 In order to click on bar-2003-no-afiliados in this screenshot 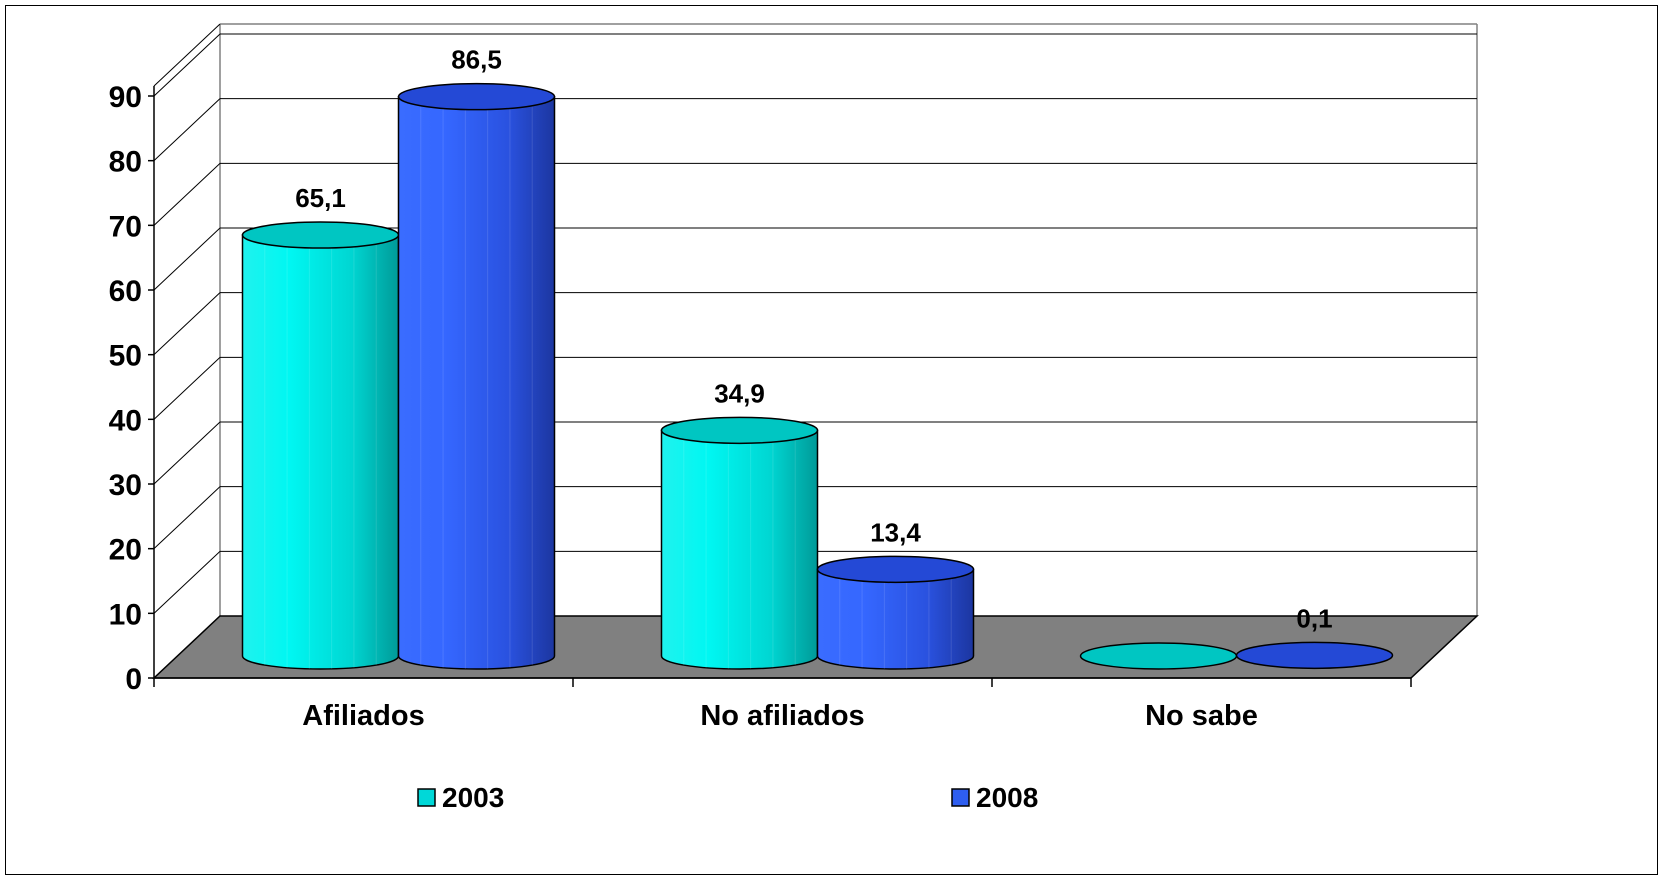, I will do `click(739, 543)`.